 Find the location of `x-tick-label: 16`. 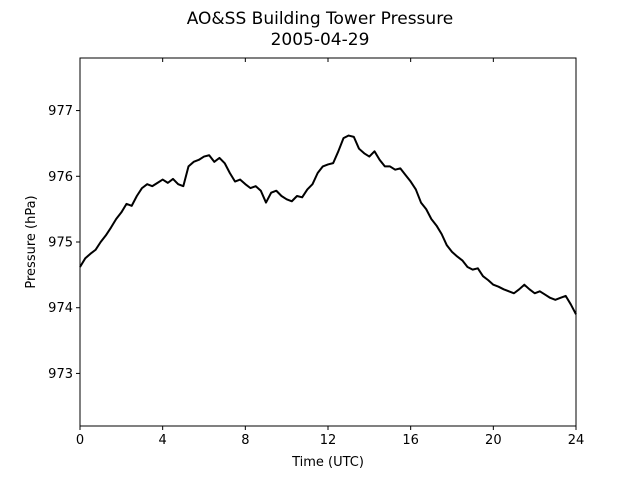

x-tick-label: 16 is located at coordinates (410, 440).